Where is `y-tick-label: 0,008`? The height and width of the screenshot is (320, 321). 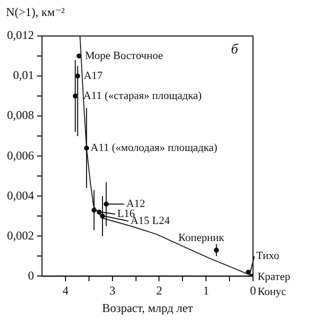 y-tick-label: 0,008 is located at coordinates (20, 115).